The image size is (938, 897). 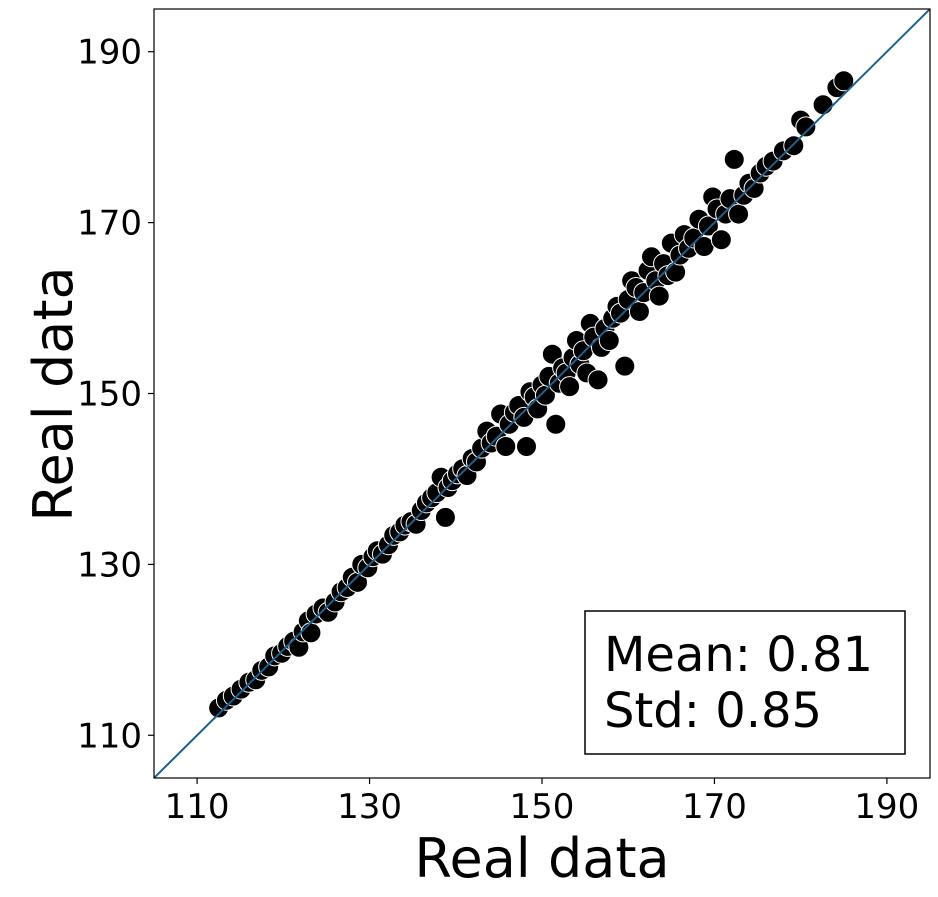 I want to click on y-tick-label: 150, so click(x=109, y=395).